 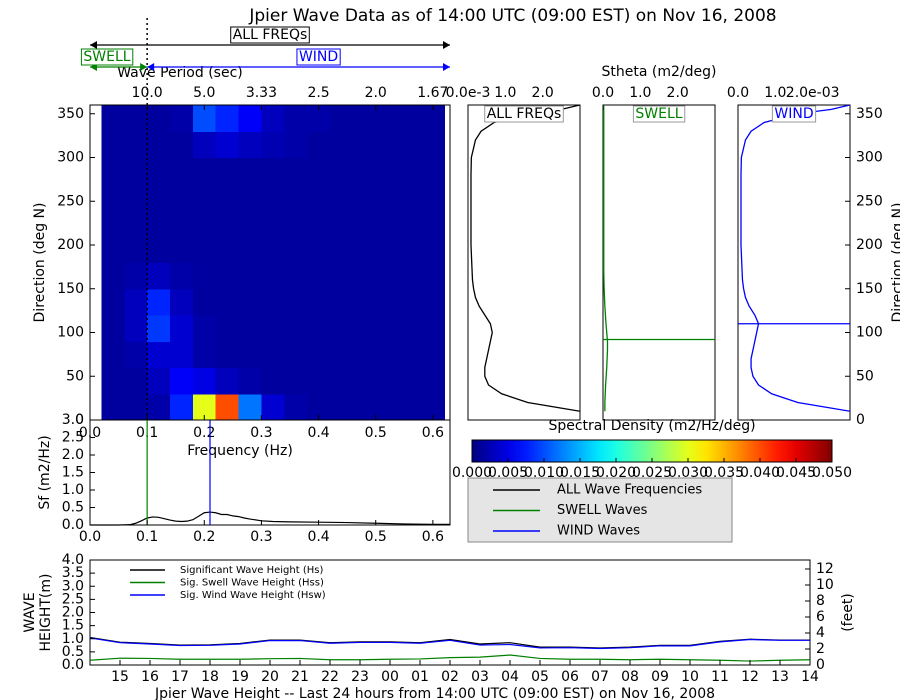 What do you see at coordinates (45, 472) in the screenshot?
I see `y-axis-label: Sf (m2/Hz)` at bounding box center [45, 472].